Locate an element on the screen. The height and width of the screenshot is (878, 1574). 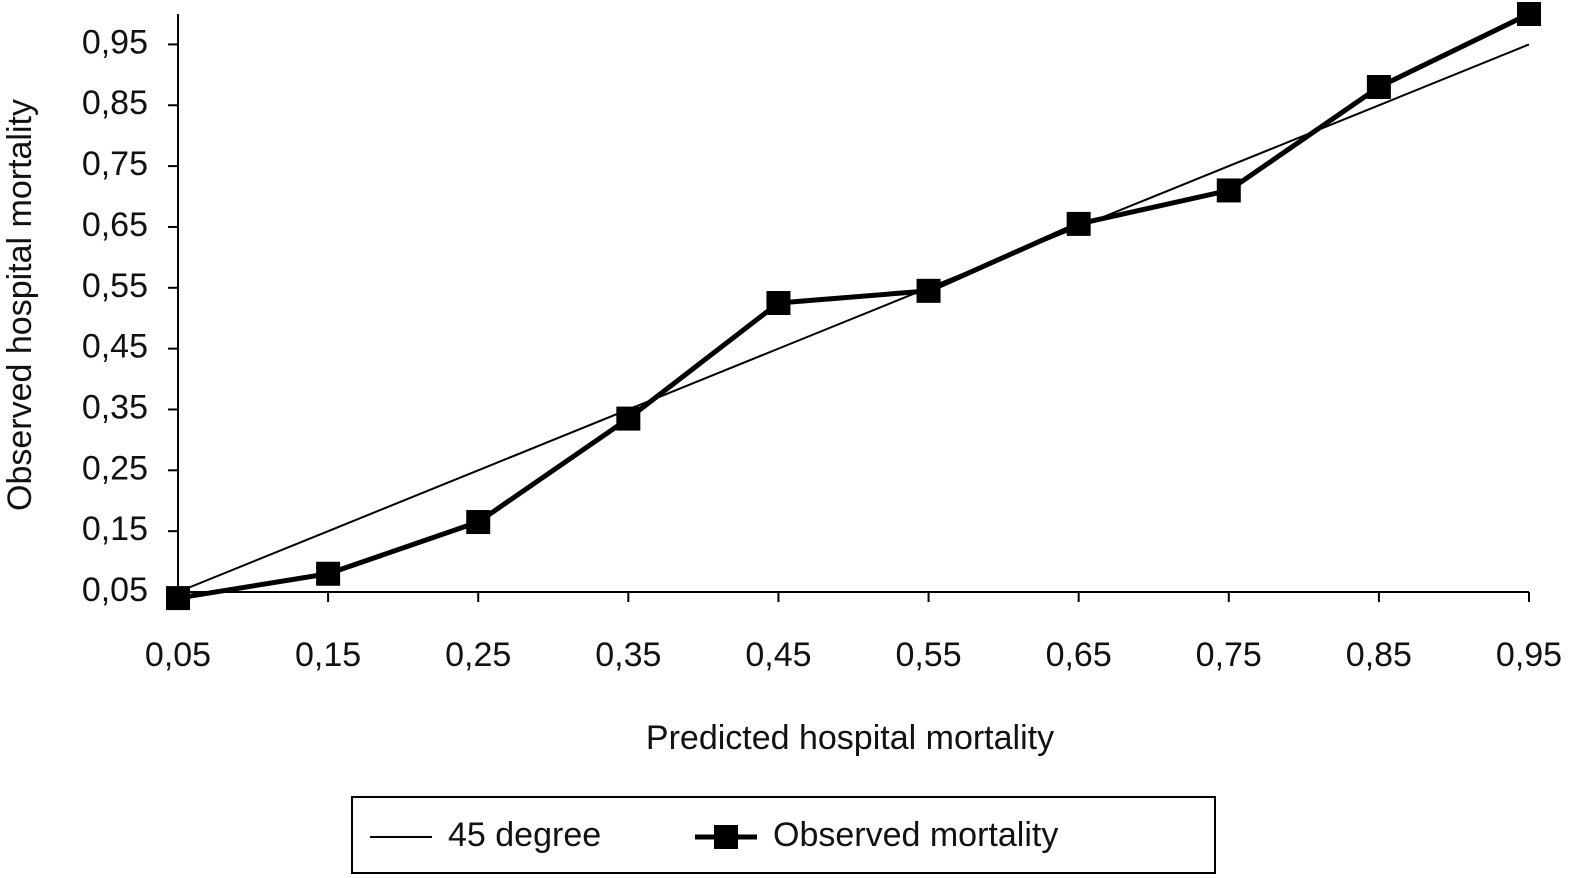
x-tick-label: 0,25 is located at coordinates (478, 655).